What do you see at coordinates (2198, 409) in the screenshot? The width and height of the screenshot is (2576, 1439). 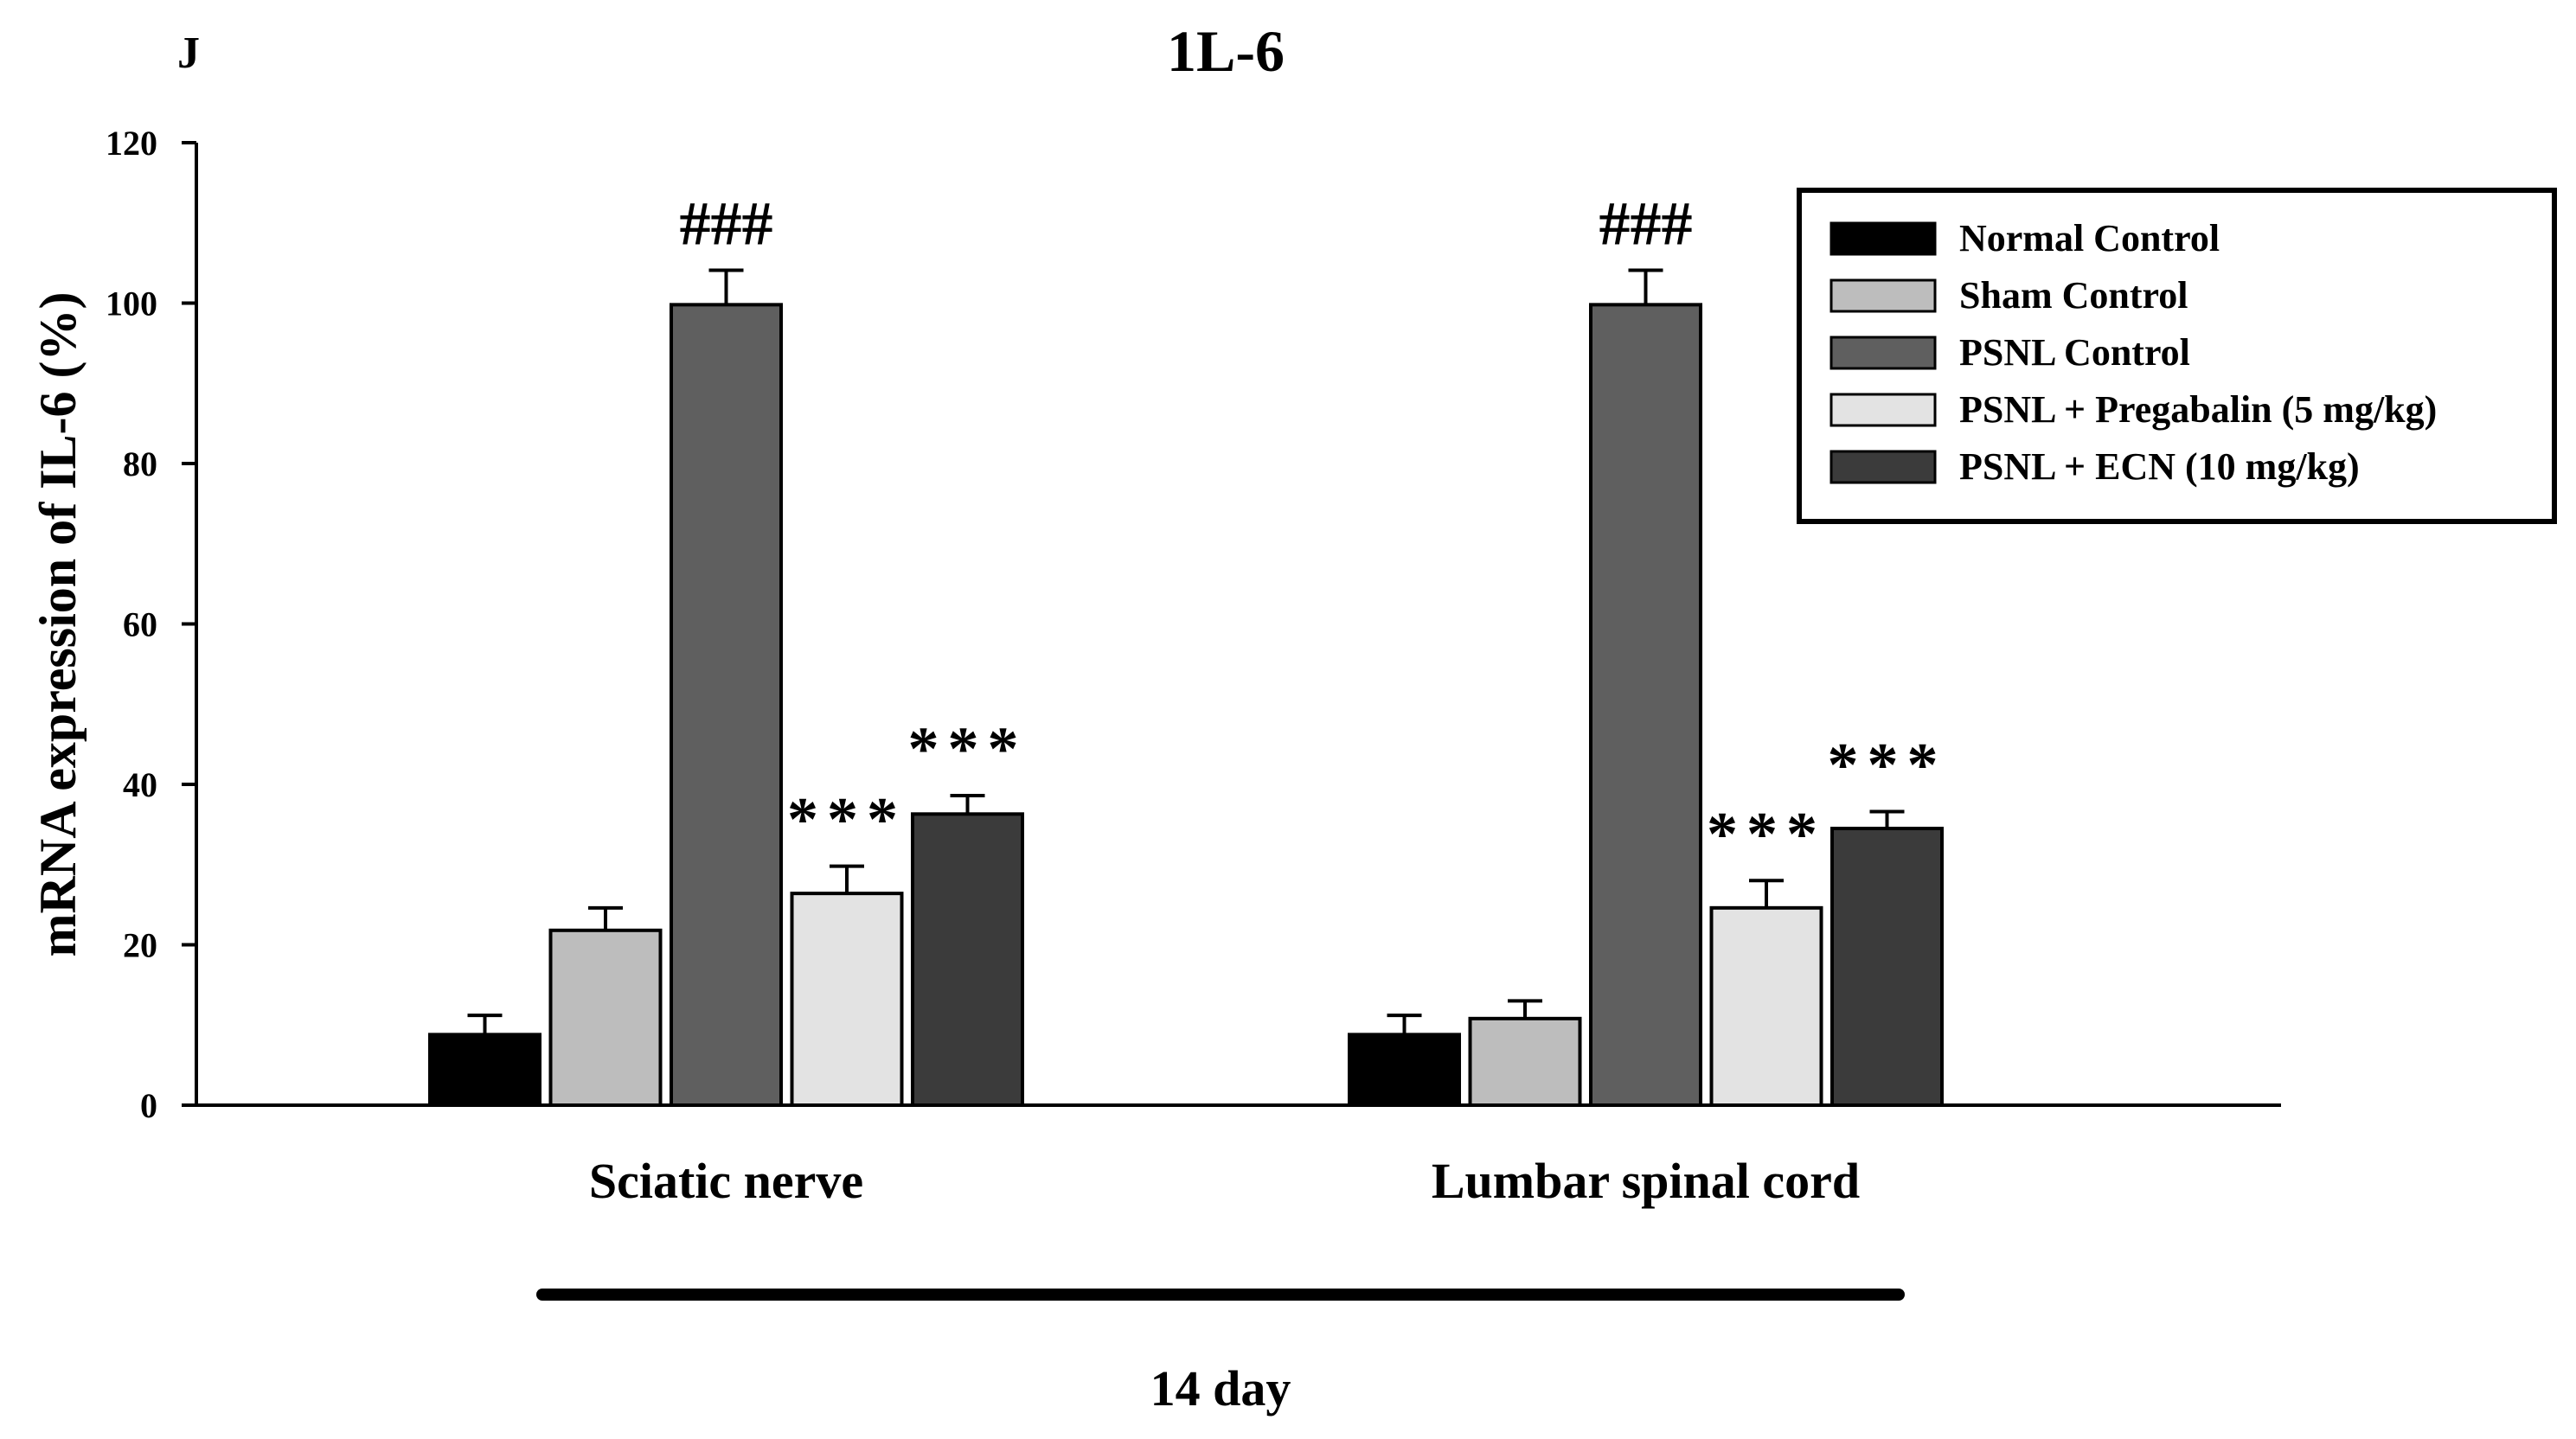 I see `legend-label: PSNL + Pregabalin (5 mg/kg)` at bounding box center [2198, 409].